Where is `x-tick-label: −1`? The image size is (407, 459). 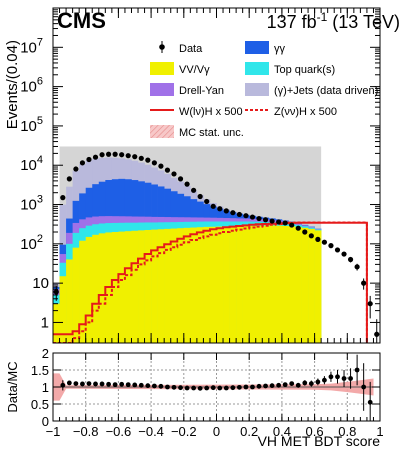 x-tick-label: −1 is located at coordinates (53, 431).